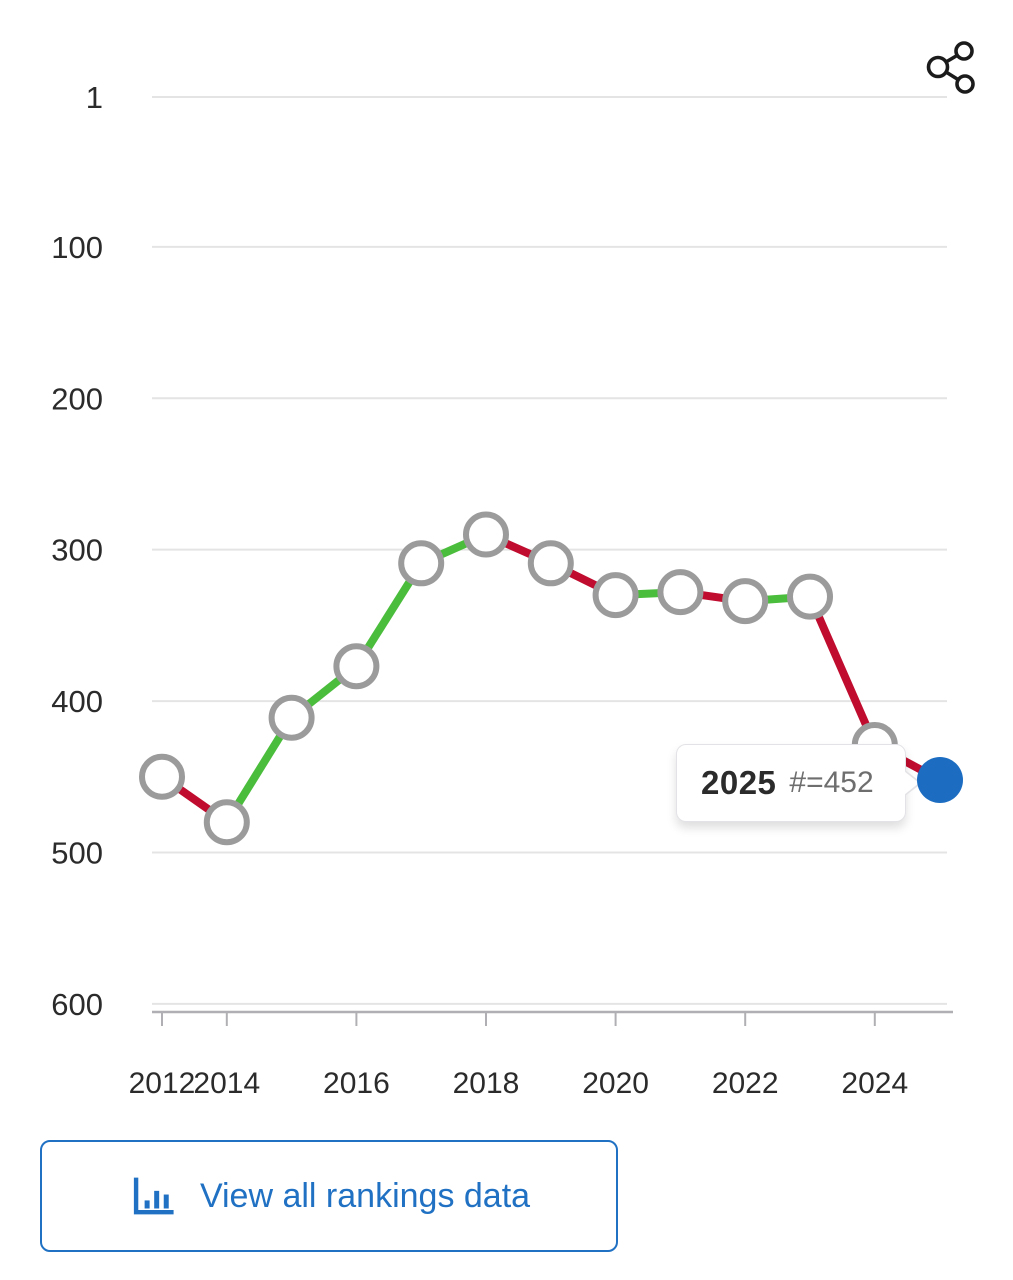  What do you see at coordinates (745, 601) in the screenshot?
I see `data-point-2022` at bounding box center [745, 601].